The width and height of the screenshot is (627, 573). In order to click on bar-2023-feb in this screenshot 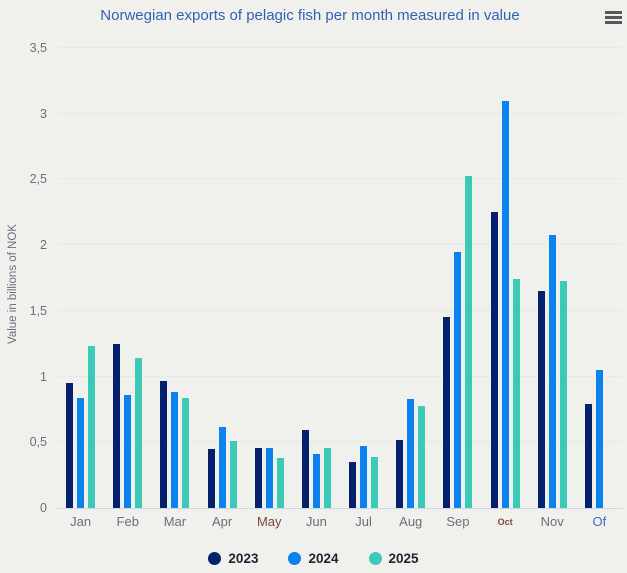, I will do `click(117, 425)`.